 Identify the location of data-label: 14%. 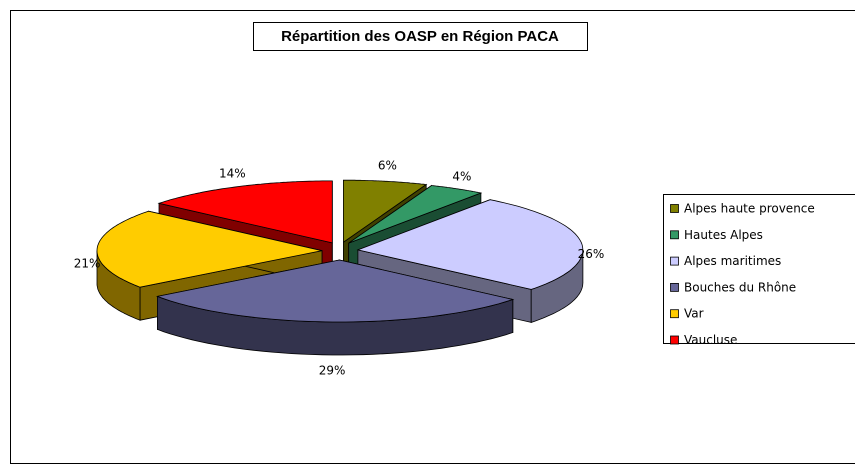
(232, 173).